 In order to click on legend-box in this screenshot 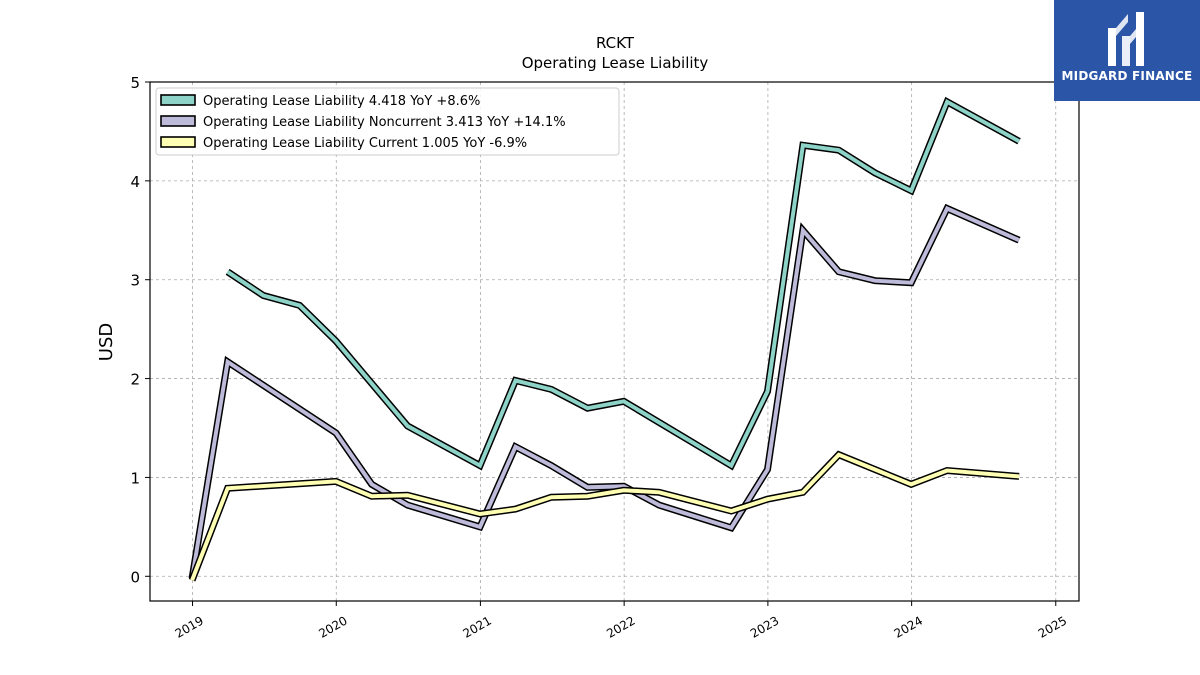, I will do `click(387, 121)`.